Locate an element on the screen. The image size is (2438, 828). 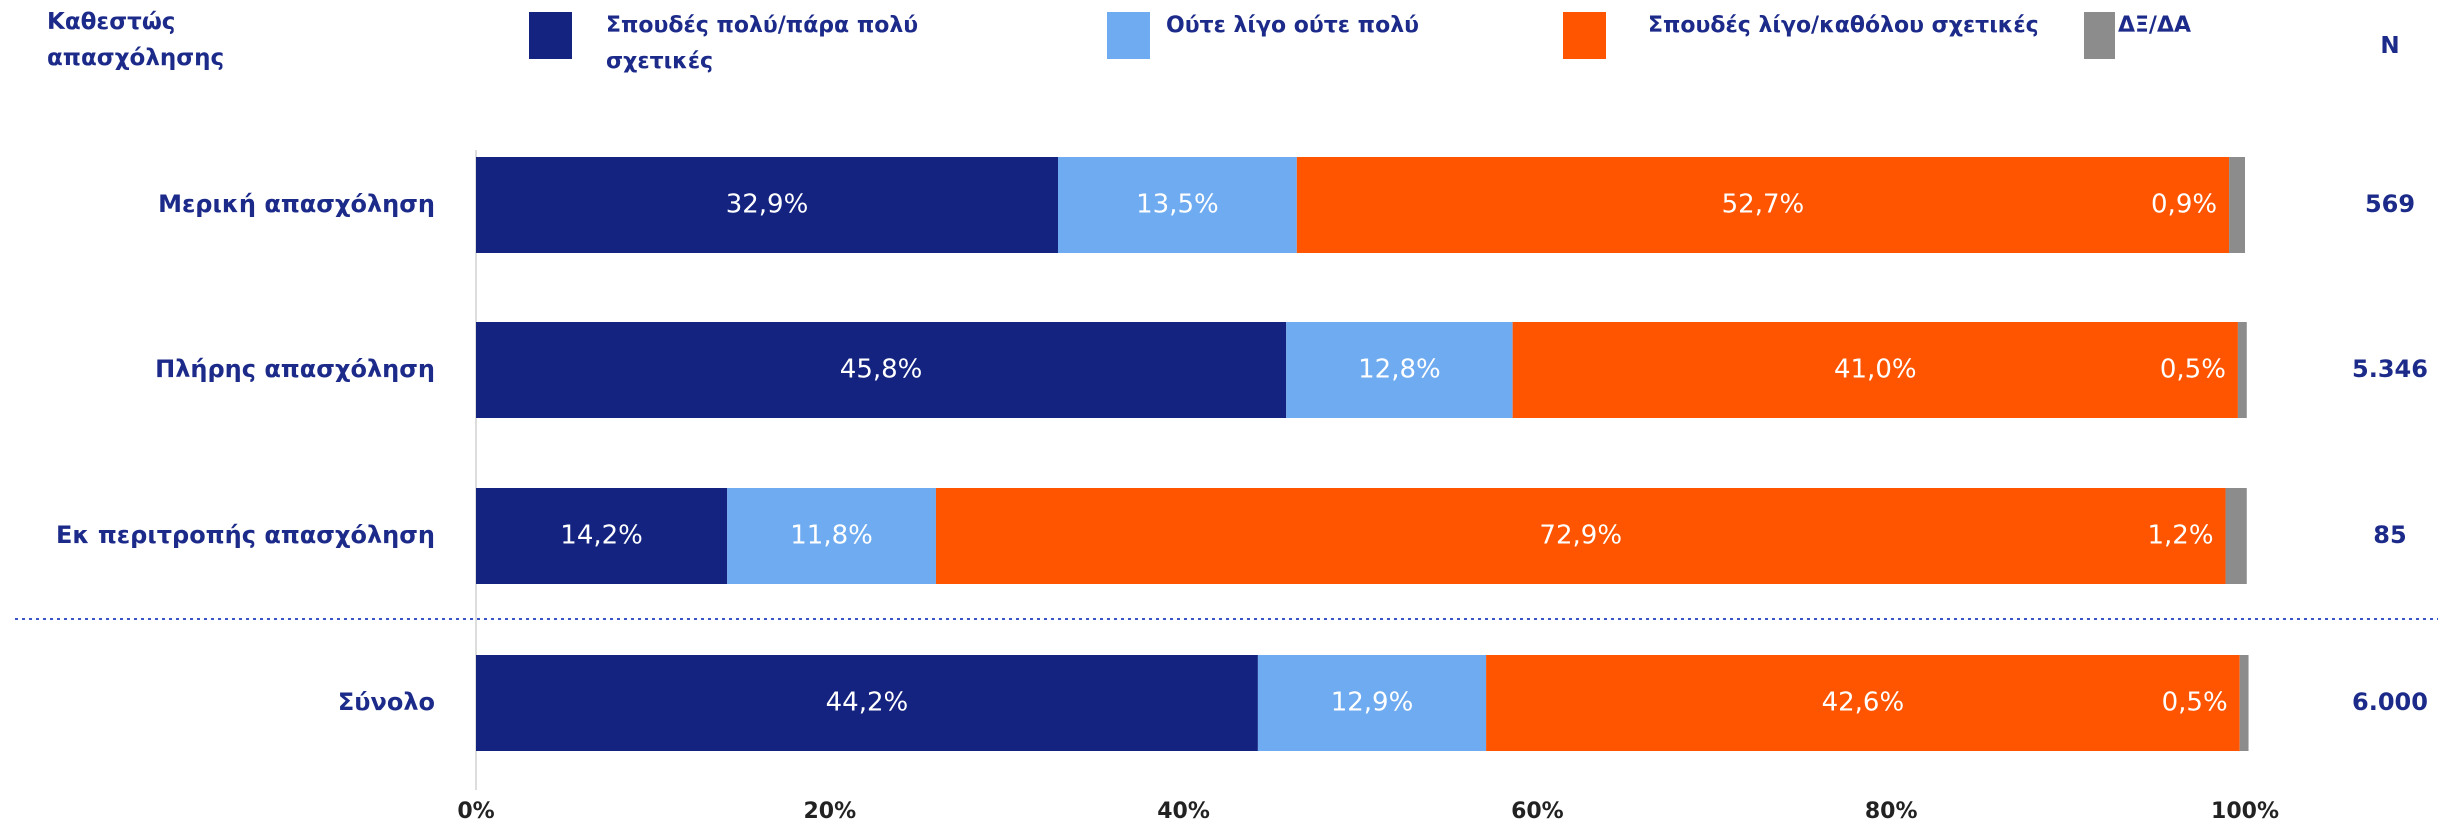
value-label: 12,9% is located at coordinates (1372, 703).